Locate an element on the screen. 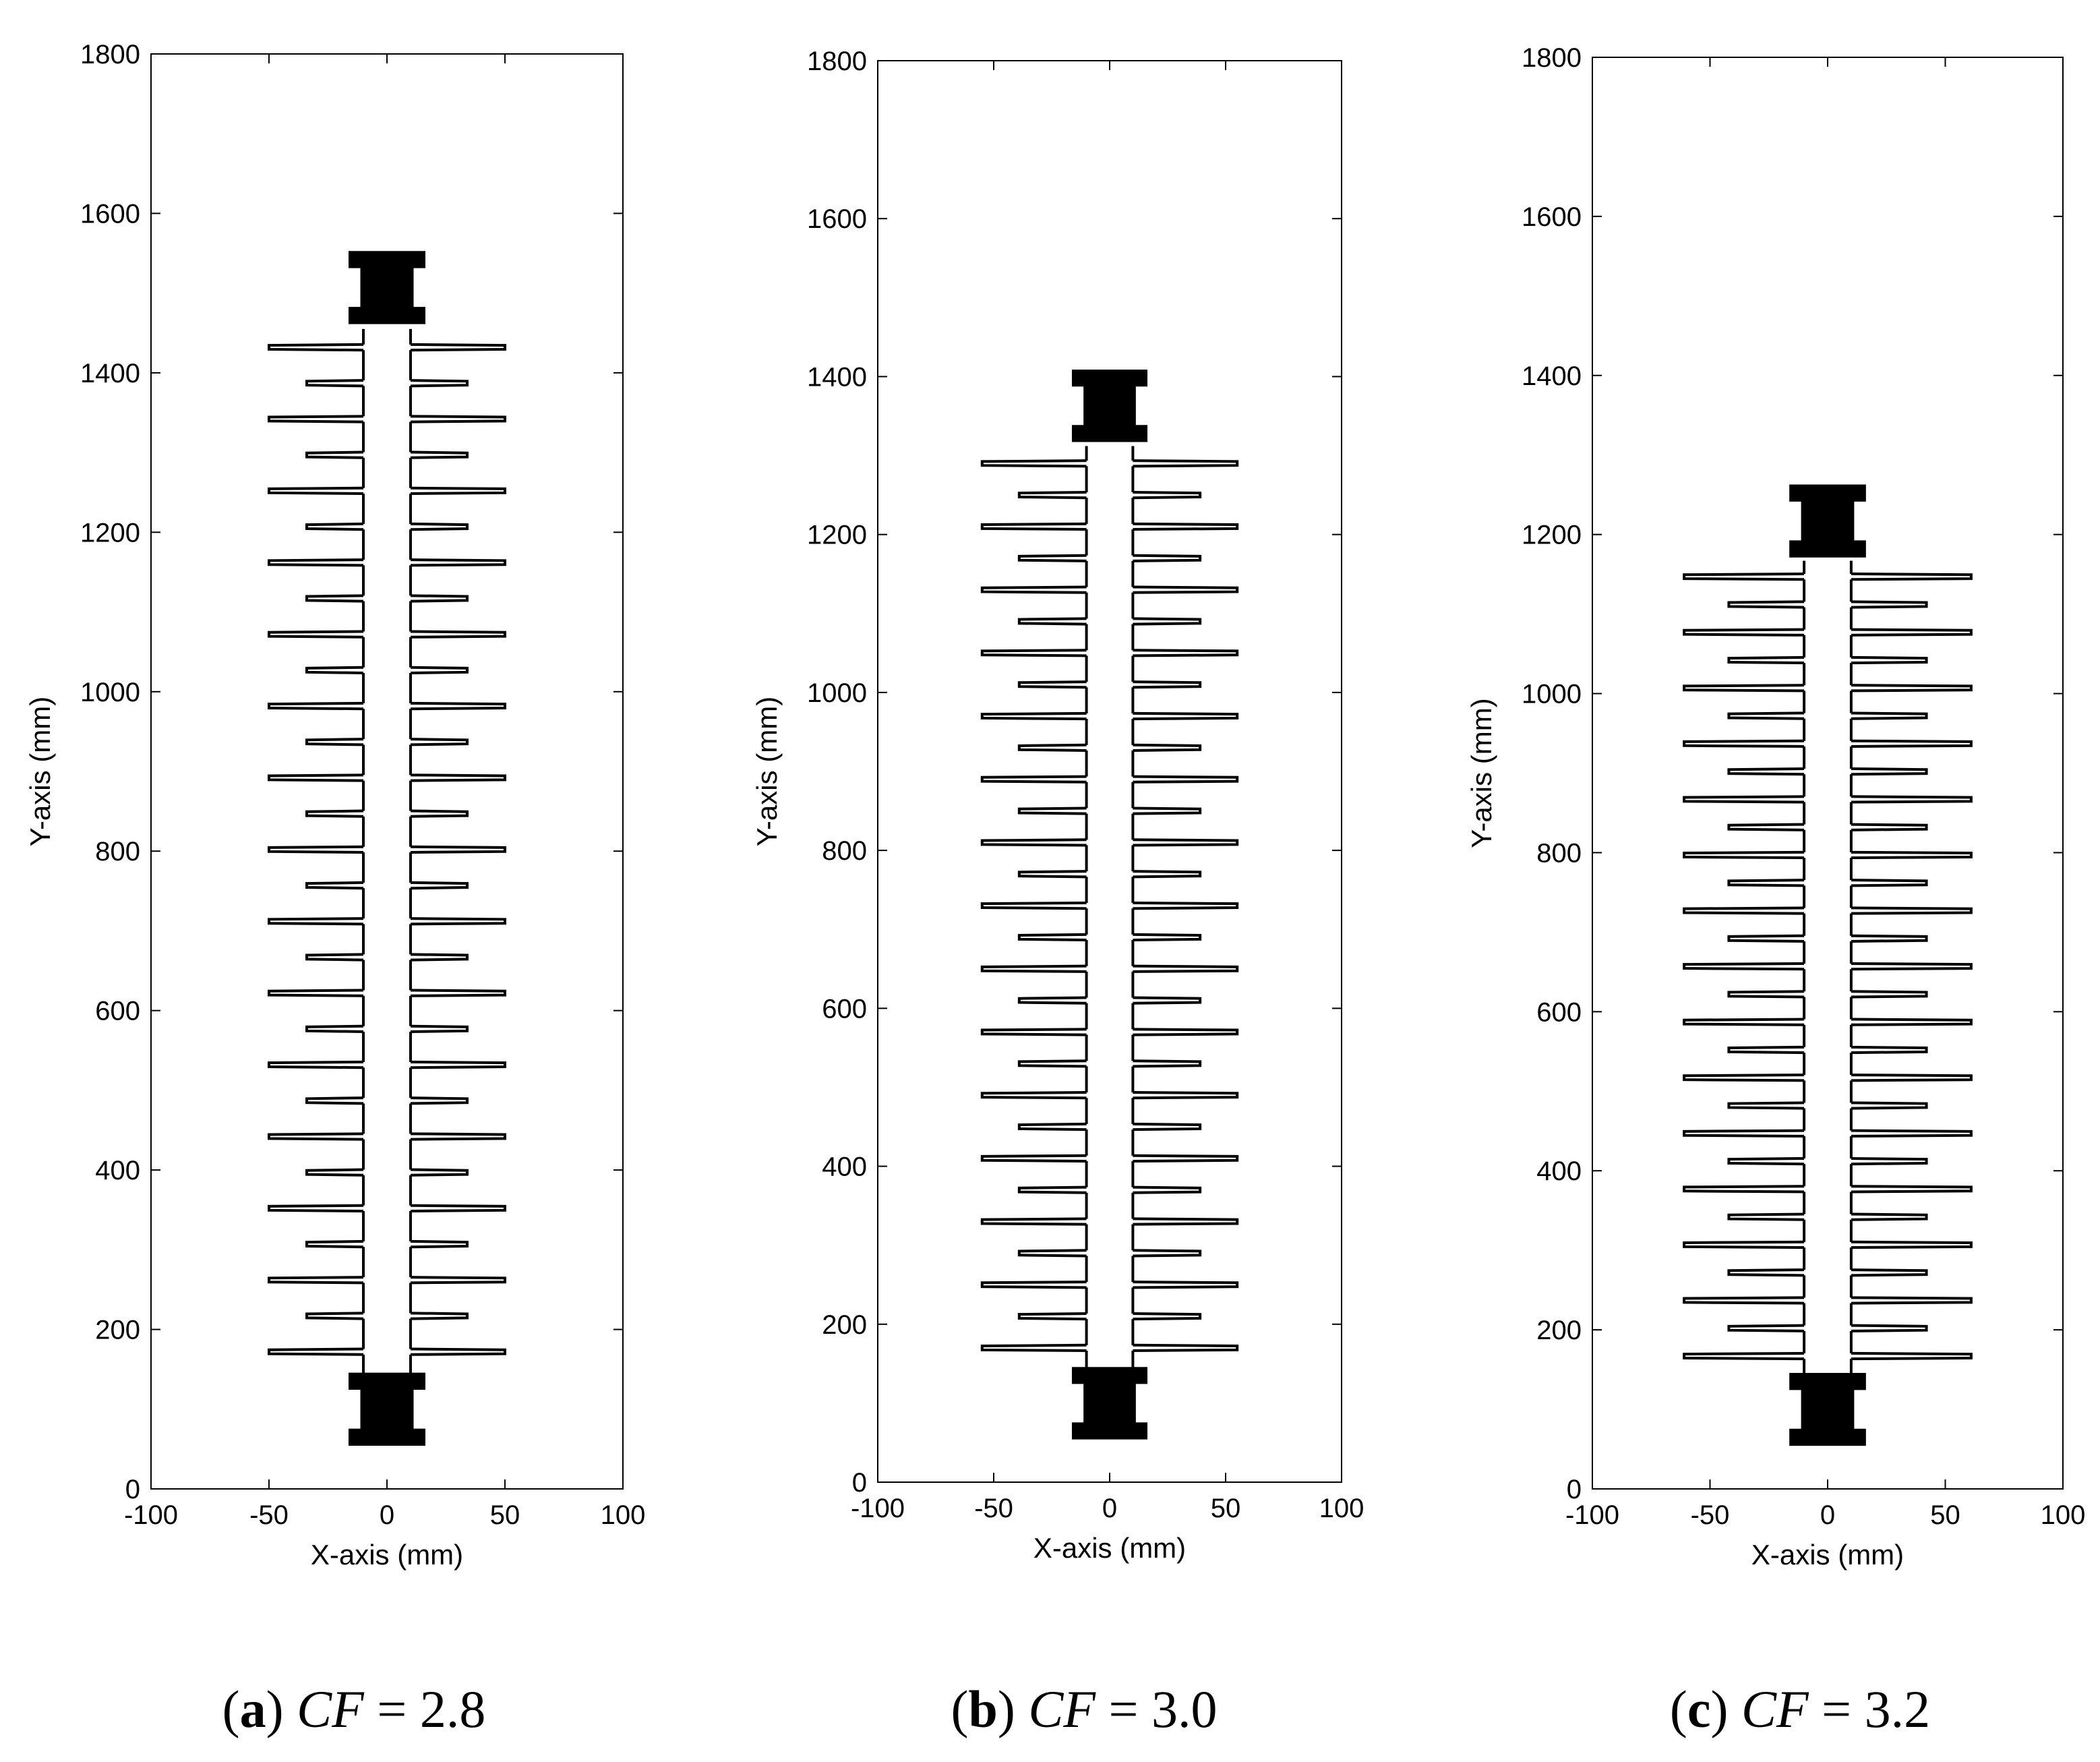 This screenshot has width=2100, height=1762. caption-c-equals: = is located at coordinates (1837, 1709).